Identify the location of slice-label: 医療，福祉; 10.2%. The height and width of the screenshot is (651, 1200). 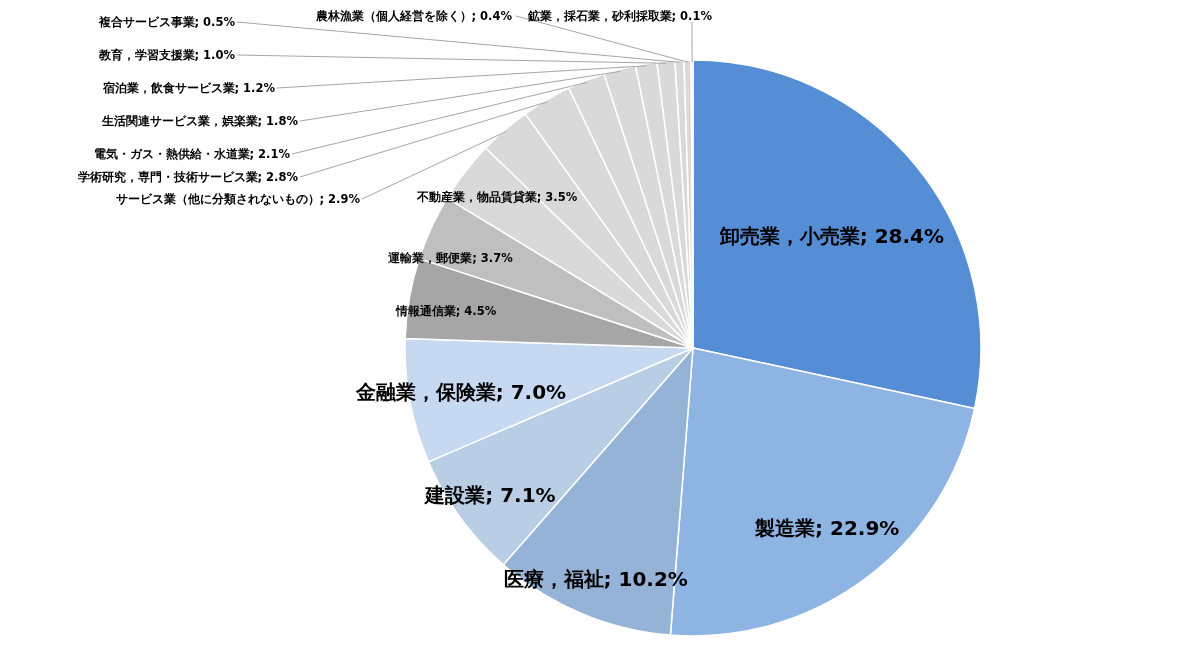
(595, 578).